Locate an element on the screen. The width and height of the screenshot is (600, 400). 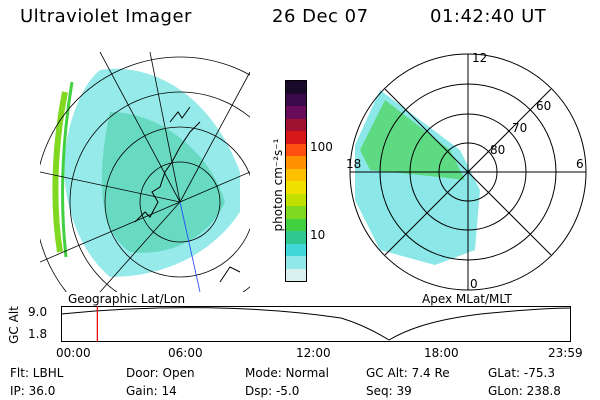
info-seq: Seq: 39 is located at coordinates (389, 391).